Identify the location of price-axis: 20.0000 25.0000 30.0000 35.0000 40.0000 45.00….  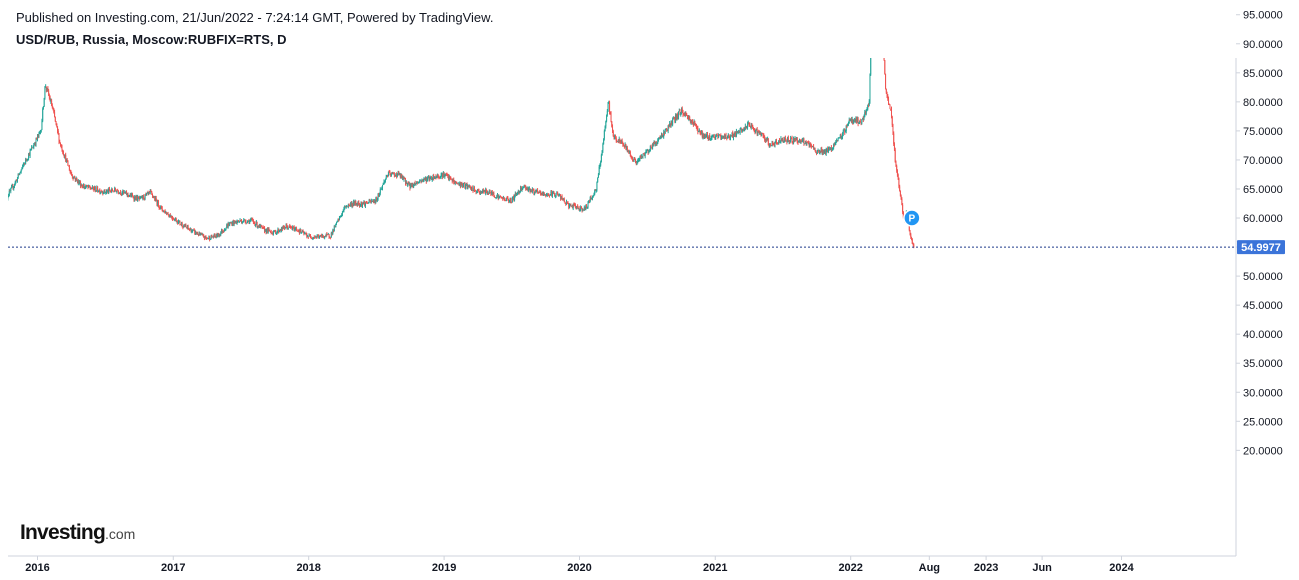
(1262, 228).